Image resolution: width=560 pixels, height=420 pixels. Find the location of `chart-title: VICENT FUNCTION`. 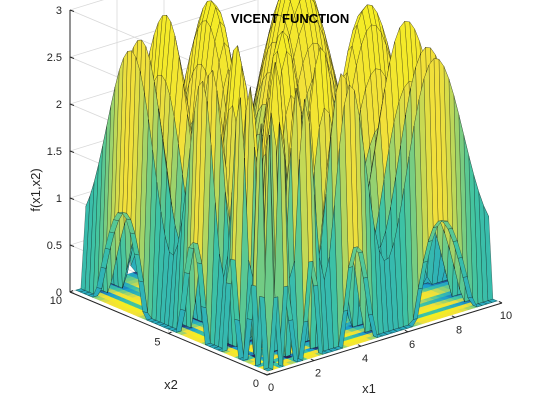

chart-title: VICENT FUNCTION is located at coordinates (290, 18).